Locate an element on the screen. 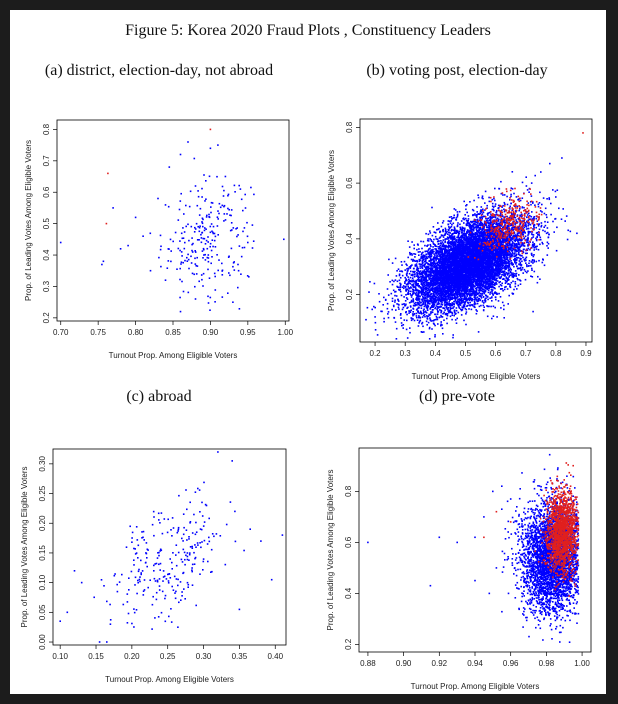  y-tick-label: 0.4 is located at coordinates (349, 239).